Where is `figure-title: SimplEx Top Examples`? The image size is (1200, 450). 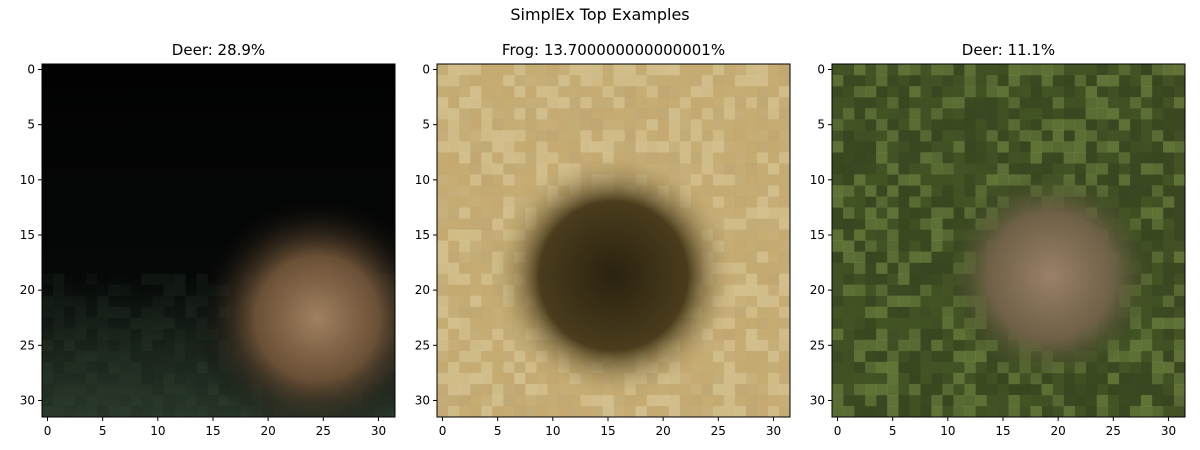 figure-title: SimplEx Top Examples is located at coordinates (600, 14).